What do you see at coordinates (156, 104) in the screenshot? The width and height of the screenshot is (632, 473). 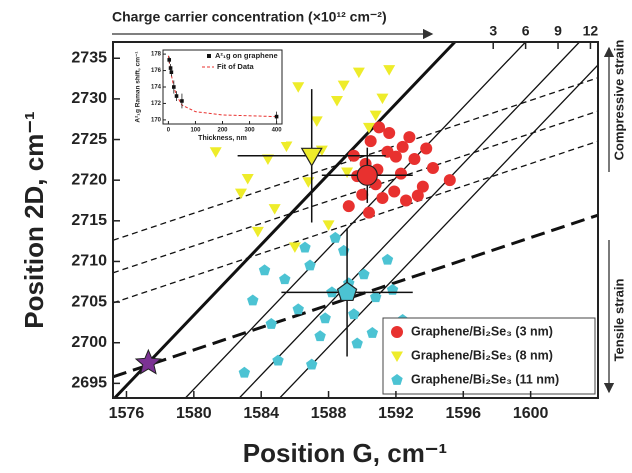 I see `inset-y-tick-label: 172` at bounding box center [156, 104].